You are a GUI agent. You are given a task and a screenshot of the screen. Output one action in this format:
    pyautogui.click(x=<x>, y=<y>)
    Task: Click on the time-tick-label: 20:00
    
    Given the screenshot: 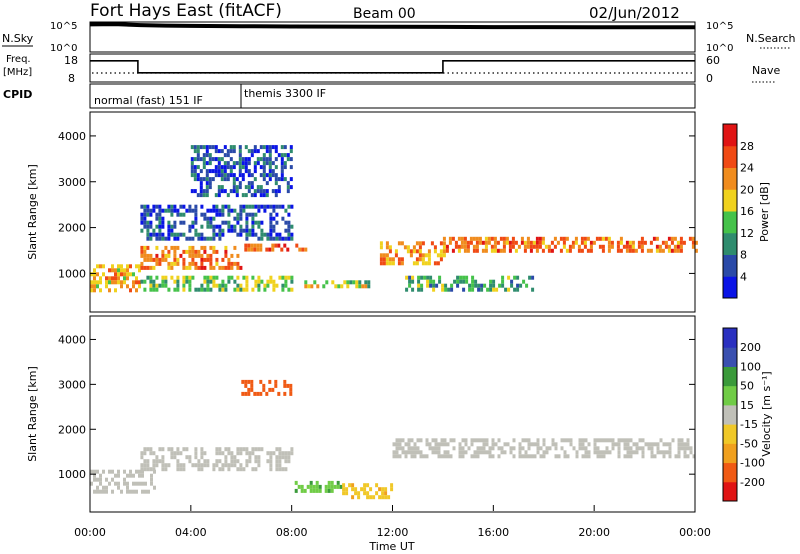 What is the action you would take?
    pyautogui.click(x=594, y=532)
    